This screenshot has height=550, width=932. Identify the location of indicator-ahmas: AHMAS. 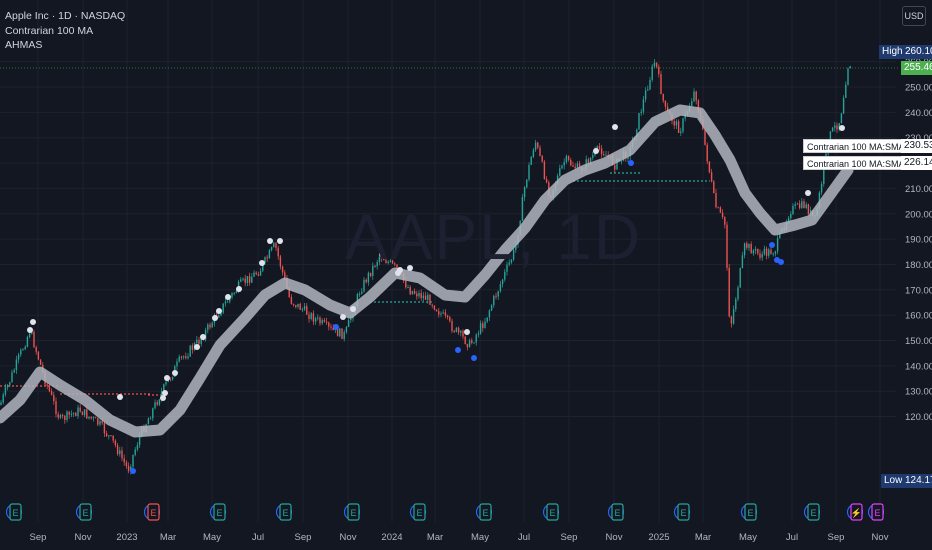
(24, 45).